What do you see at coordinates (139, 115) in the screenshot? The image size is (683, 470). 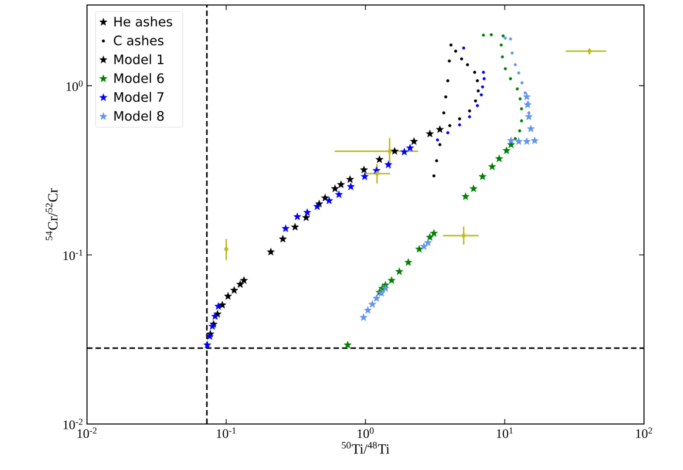 I see `legend-label: Model 8` at bounding box center [139, 115].